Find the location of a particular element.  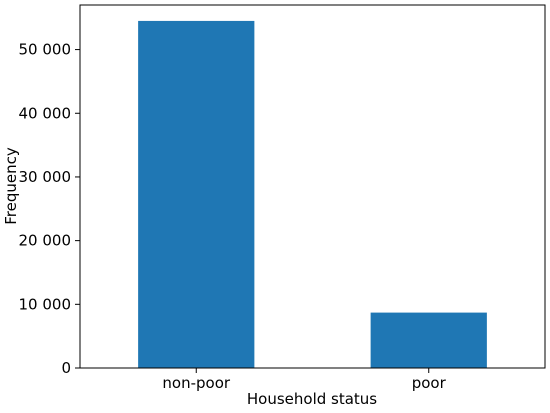

x-tick-label: poor is located at coordinates (429, 383).